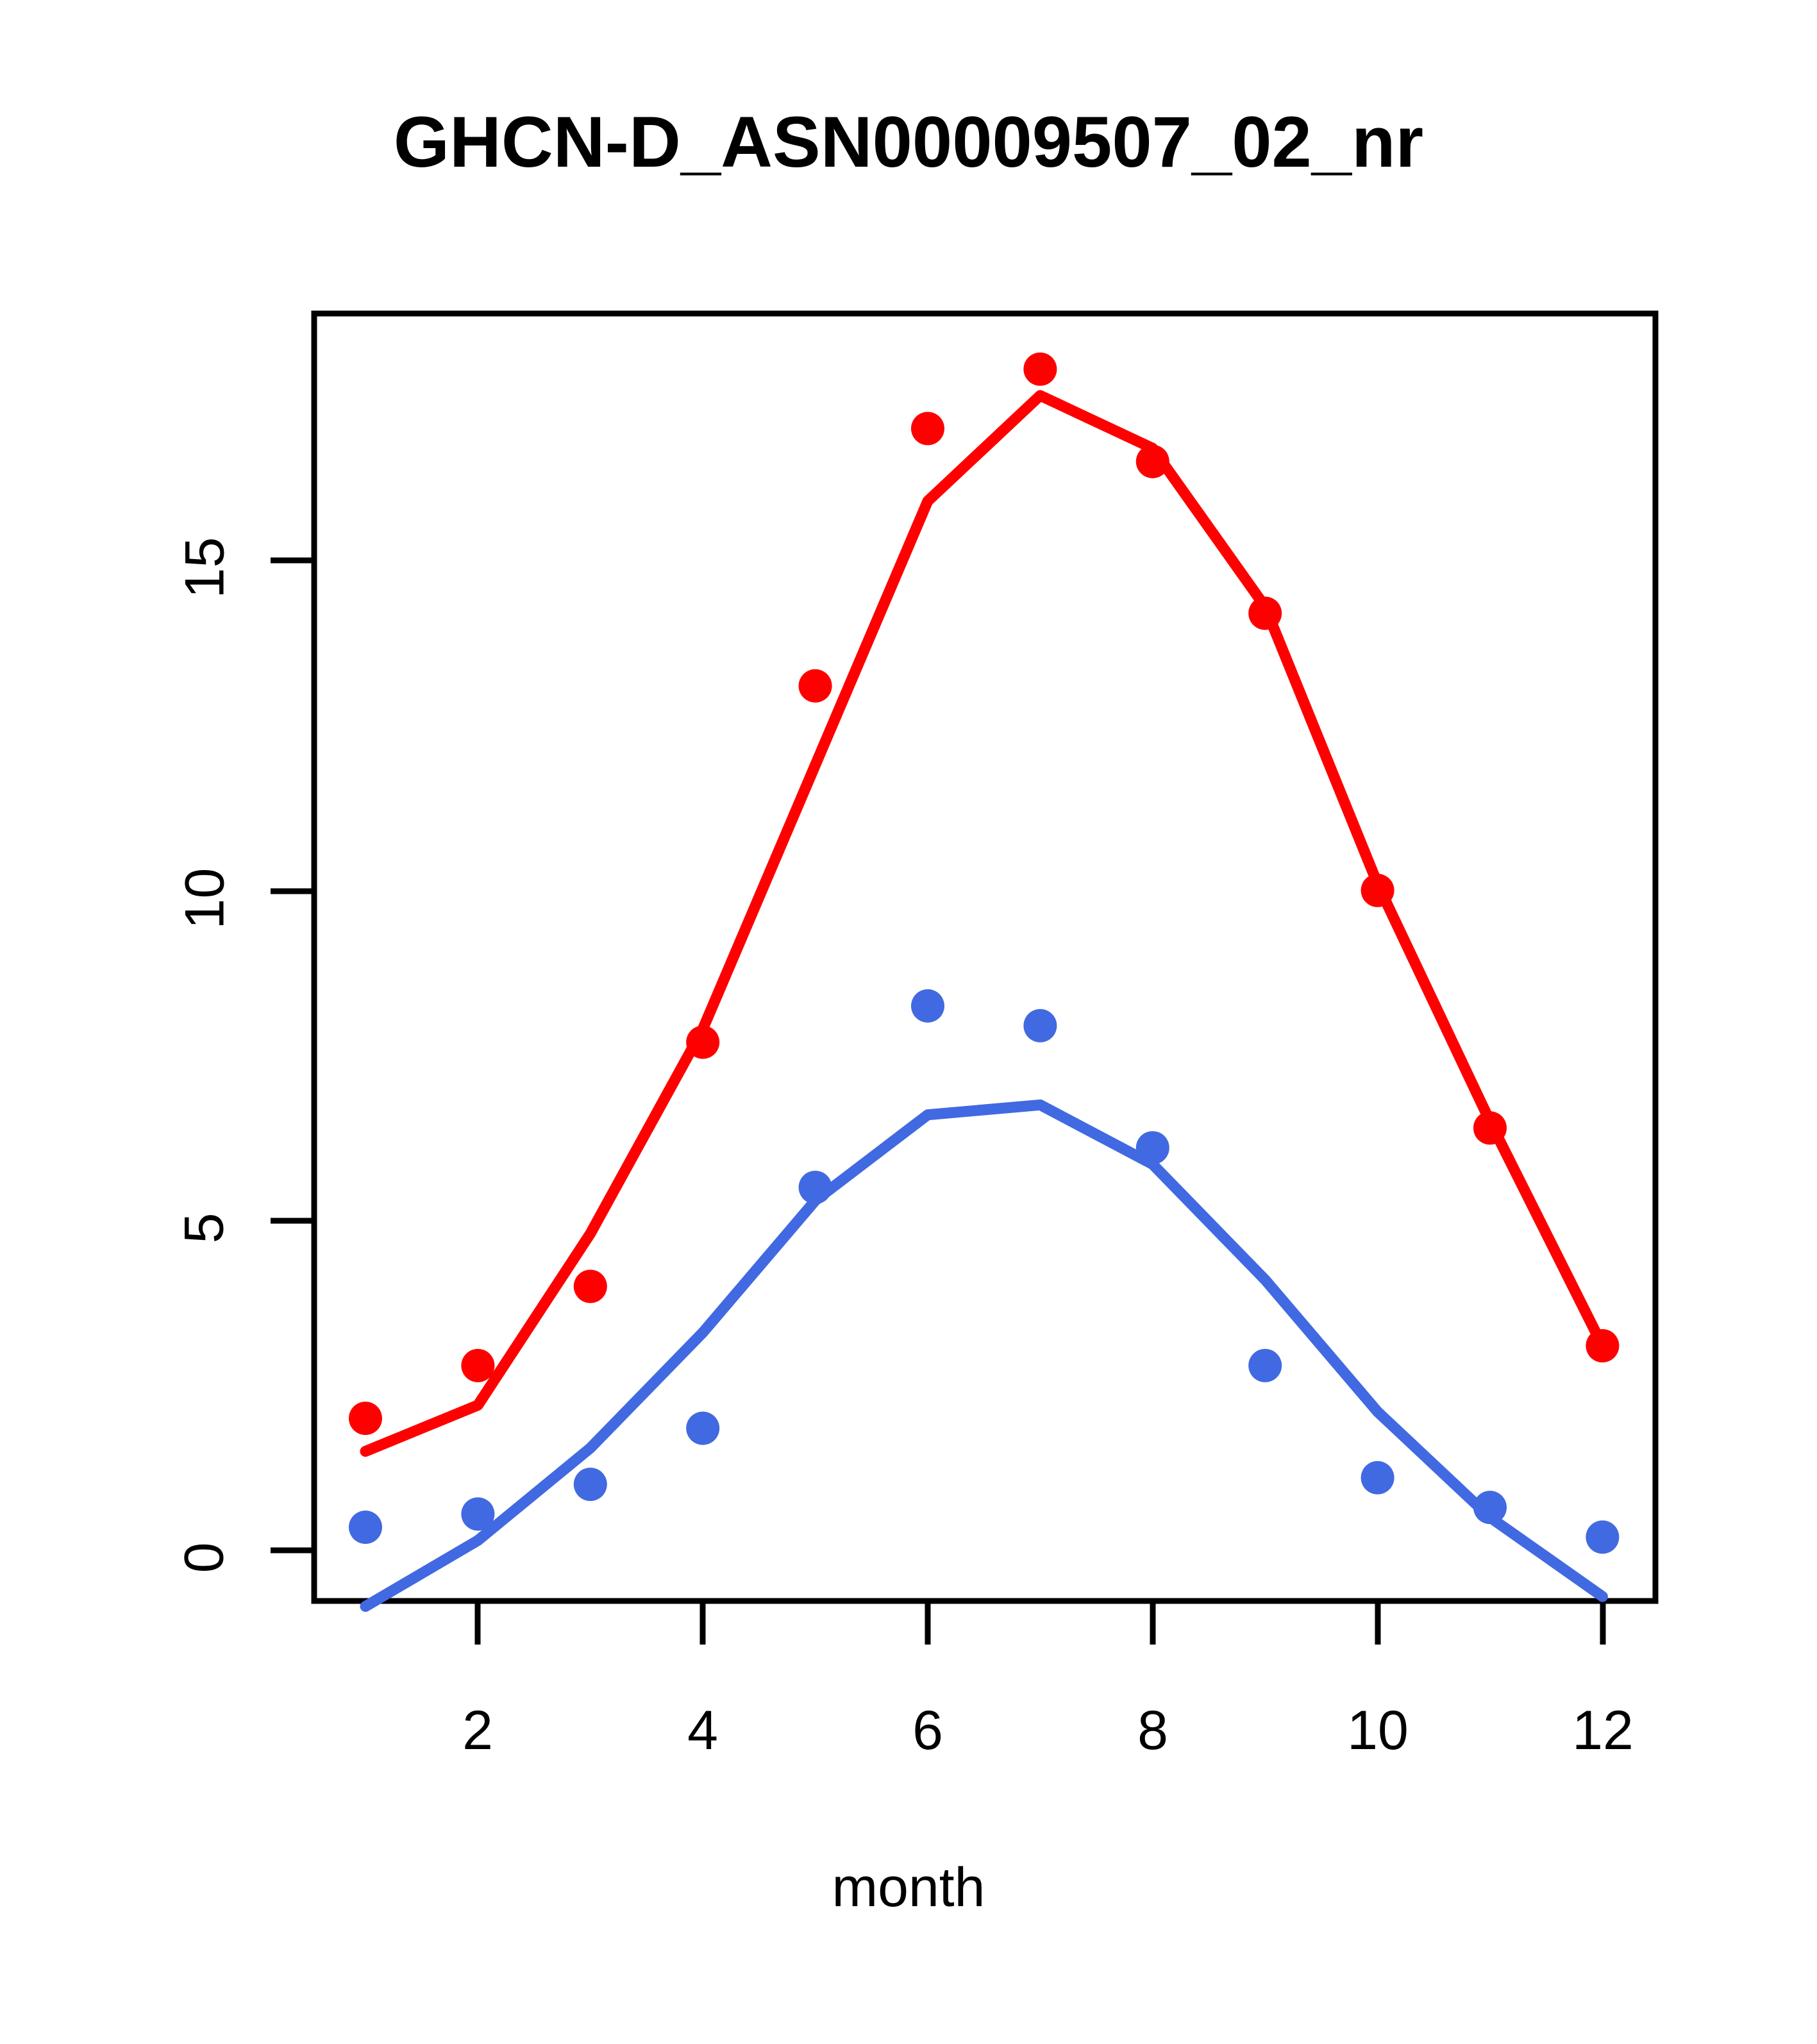 The width and height of the screenshot is (1817, 2044). Describe the element at coordinates (1040, 1623) in the screenshot. I see `x-axis-ticks` at that location.